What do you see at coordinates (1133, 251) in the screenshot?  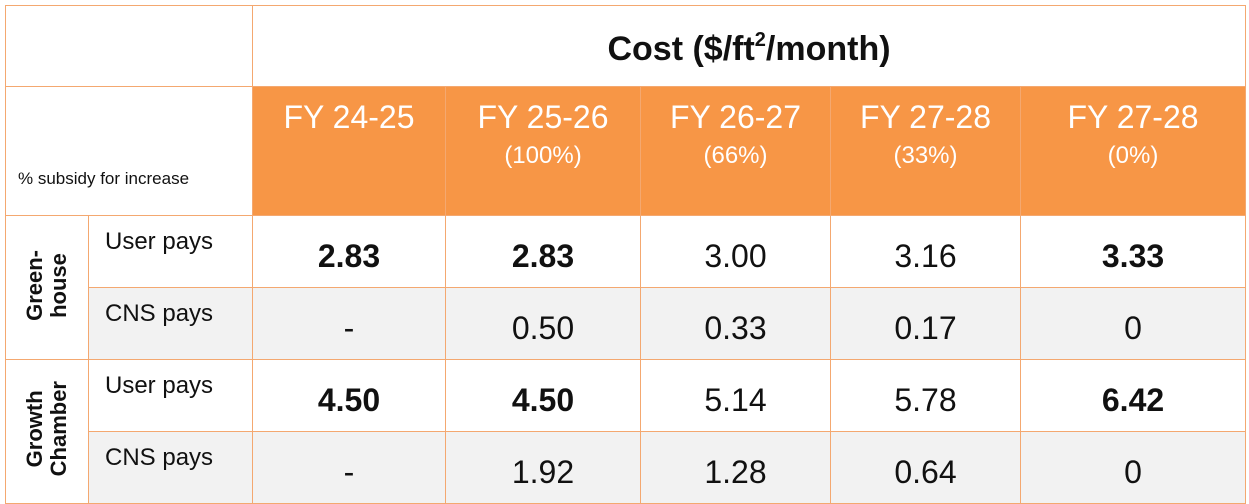 I see `cell: 3.33` at bounding box center [1133, 251].